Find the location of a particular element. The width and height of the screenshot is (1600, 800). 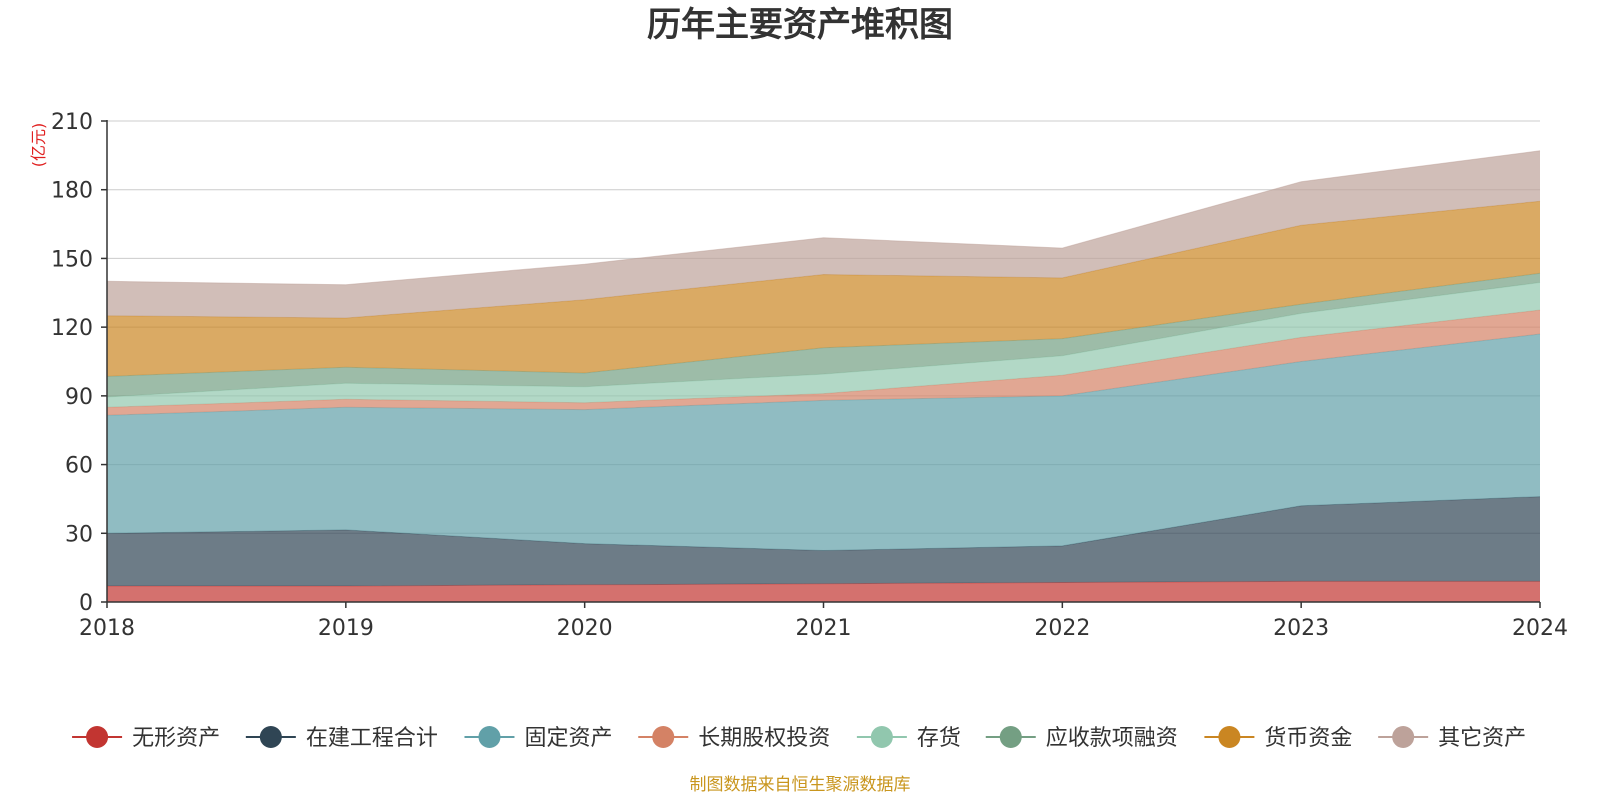

legend-label: 无形资产 is located at coordinates (176, 738).